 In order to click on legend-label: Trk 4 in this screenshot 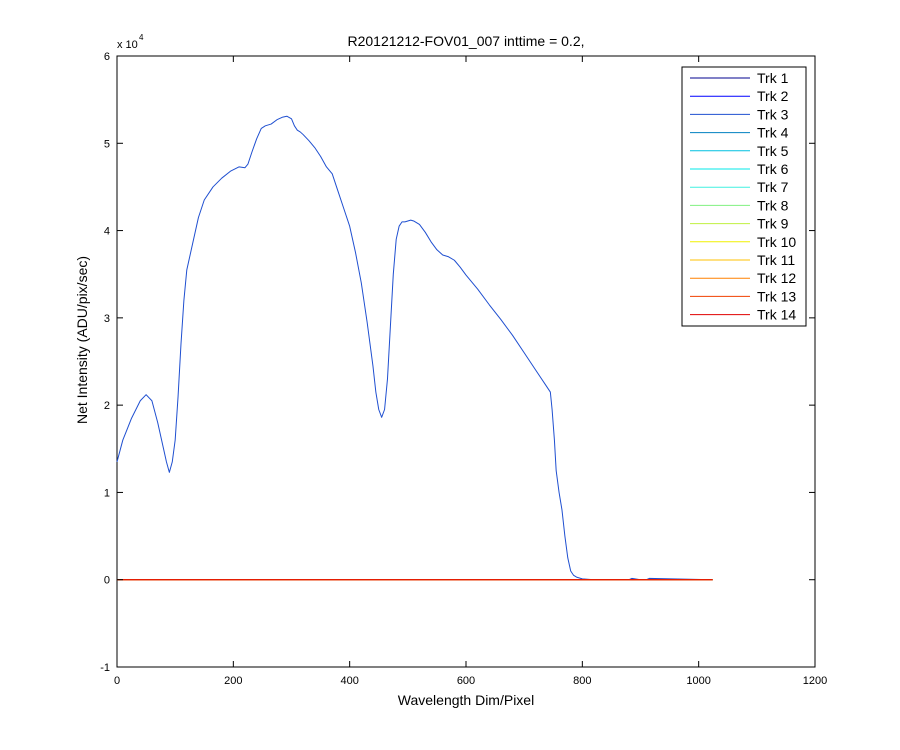, I will do `click(773, 133)`.